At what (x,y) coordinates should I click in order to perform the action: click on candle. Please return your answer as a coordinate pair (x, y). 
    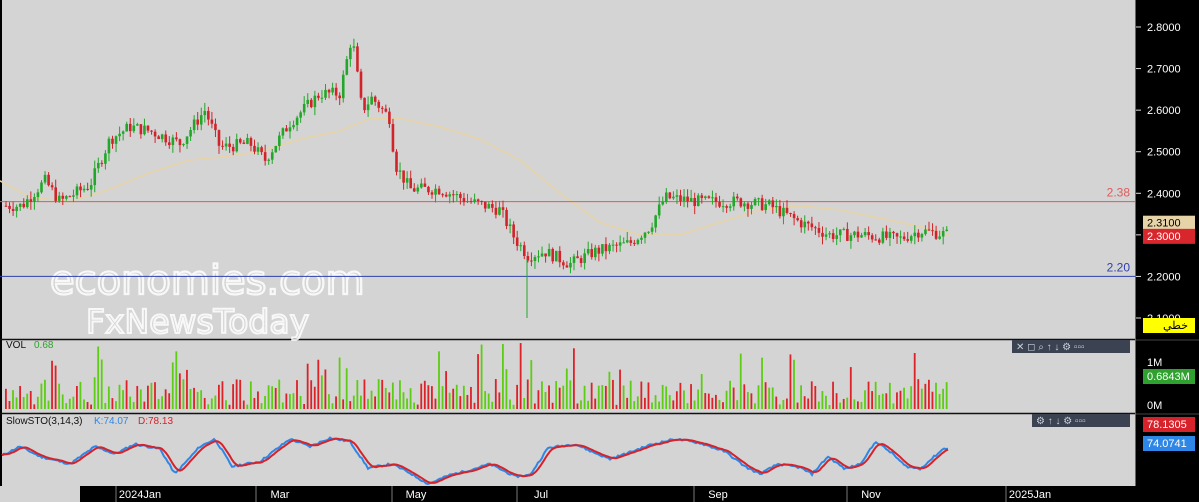
    Looking at the image, I should click on (670, 195).